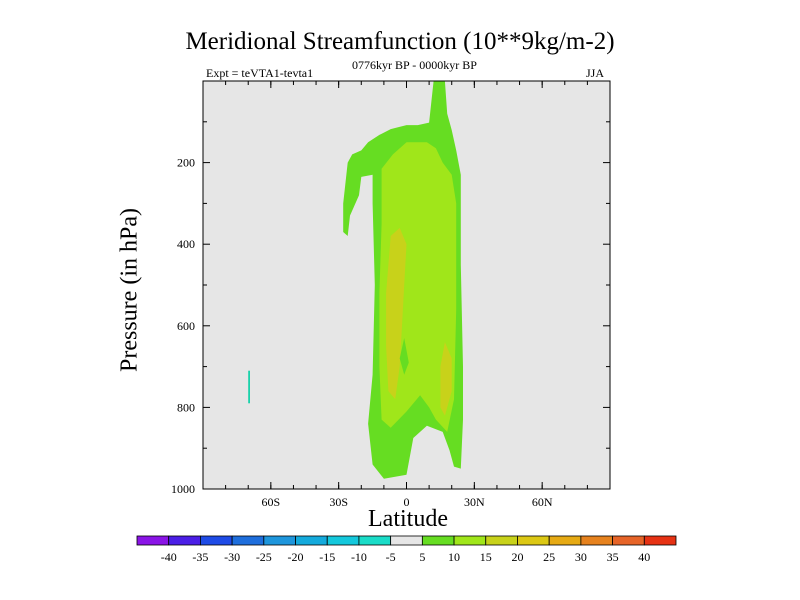 The height and width of the screenshot is (600, 800). Describe the element at coordinates (407, 502) in the screenshot. I see `x-tick-label: 0` at that location.